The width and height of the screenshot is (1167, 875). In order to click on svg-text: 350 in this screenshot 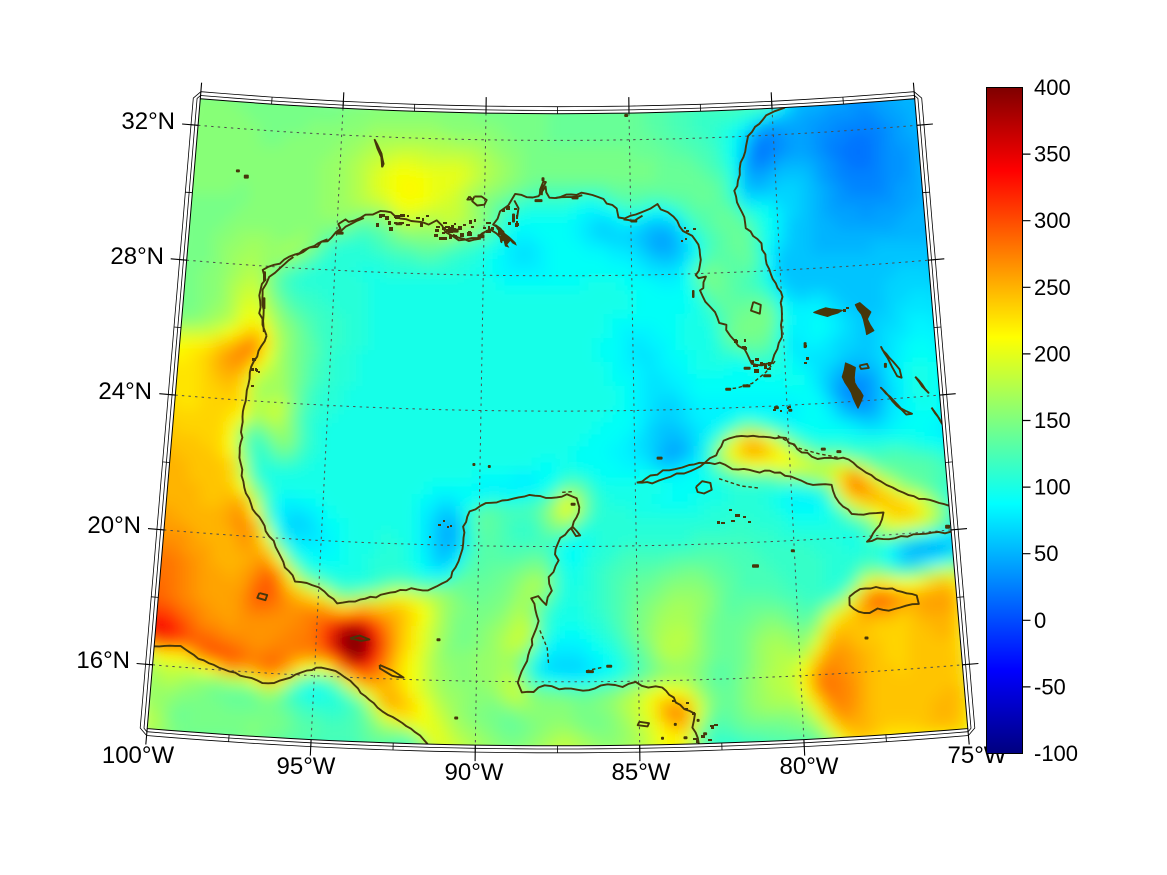, I will do `click(1052, 154)`.